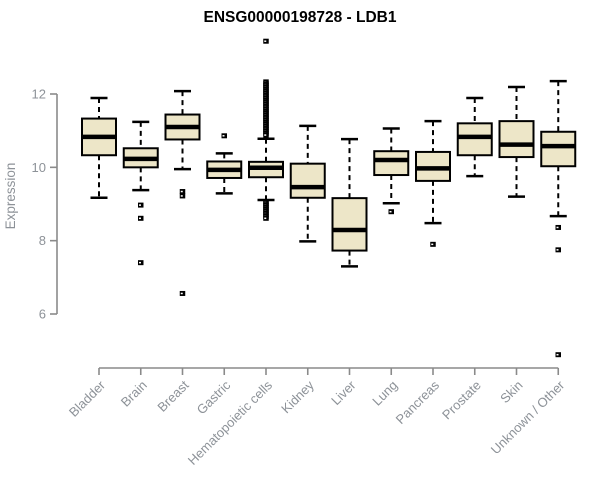 Image resolution: width=600 pixels, height=500 pixels. I want to click on boxplot-hematopoietic-cells, so click(266, 129).